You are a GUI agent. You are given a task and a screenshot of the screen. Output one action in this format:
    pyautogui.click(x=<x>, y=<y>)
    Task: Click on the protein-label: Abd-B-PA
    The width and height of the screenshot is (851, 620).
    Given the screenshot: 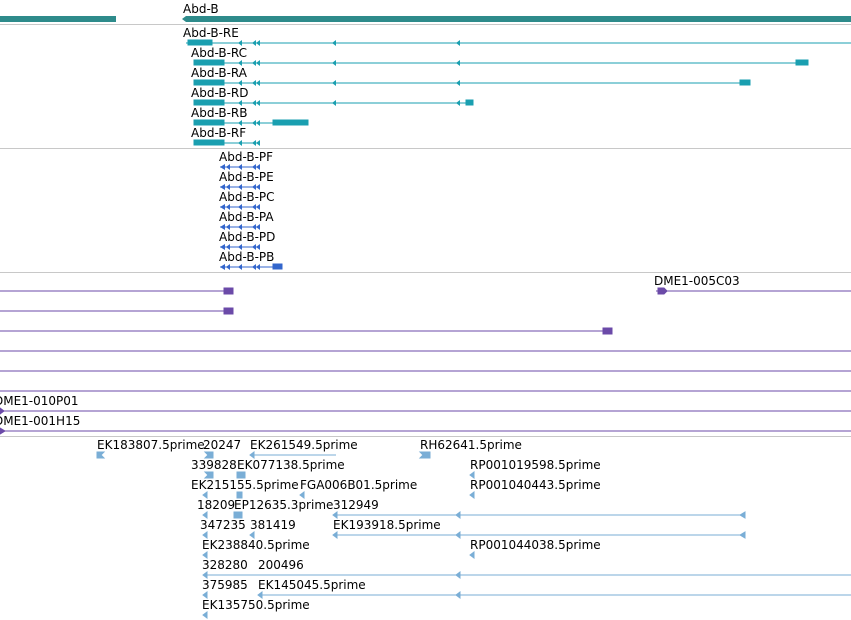 What is the action you would take?
    pyautogui.click(x=246, y=217)
    